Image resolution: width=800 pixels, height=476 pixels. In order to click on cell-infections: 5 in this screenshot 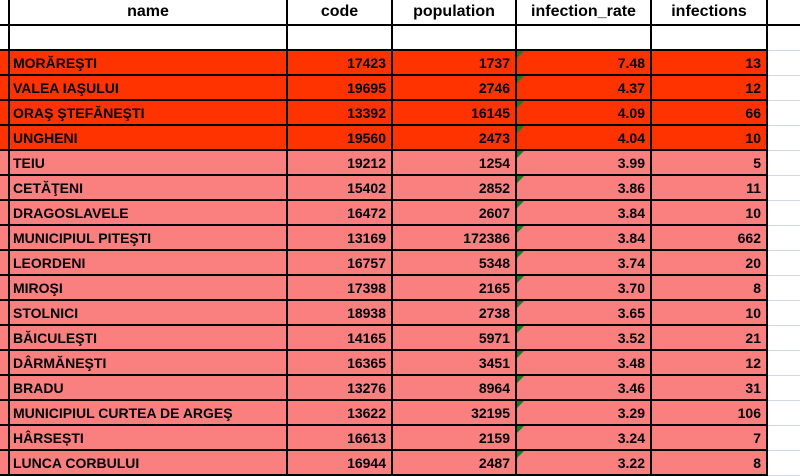, I will do `click(710, 163)`.